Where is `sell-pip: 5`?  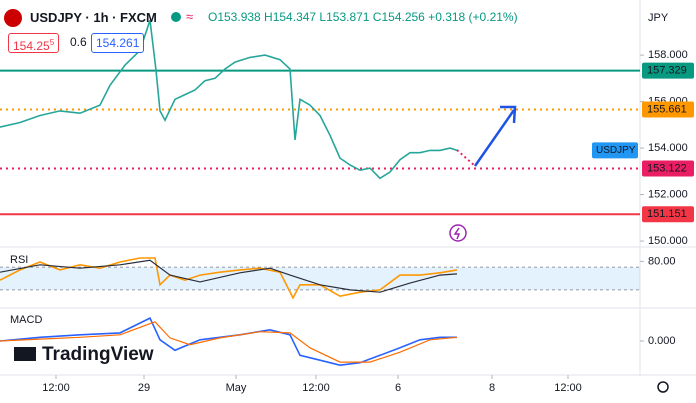
sell-pip: 5 is located at coordinates (52, 42).